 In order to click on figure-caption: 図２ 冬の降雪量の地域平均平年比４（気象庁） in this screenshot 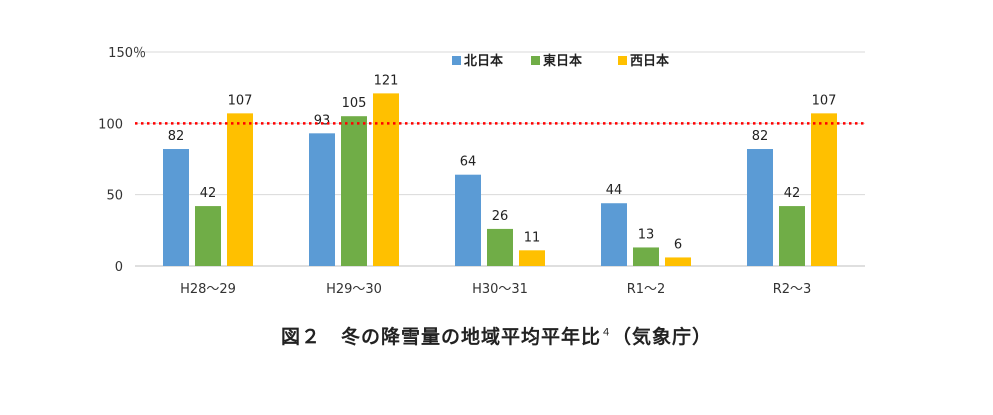, I will do `click(496, 335)`.